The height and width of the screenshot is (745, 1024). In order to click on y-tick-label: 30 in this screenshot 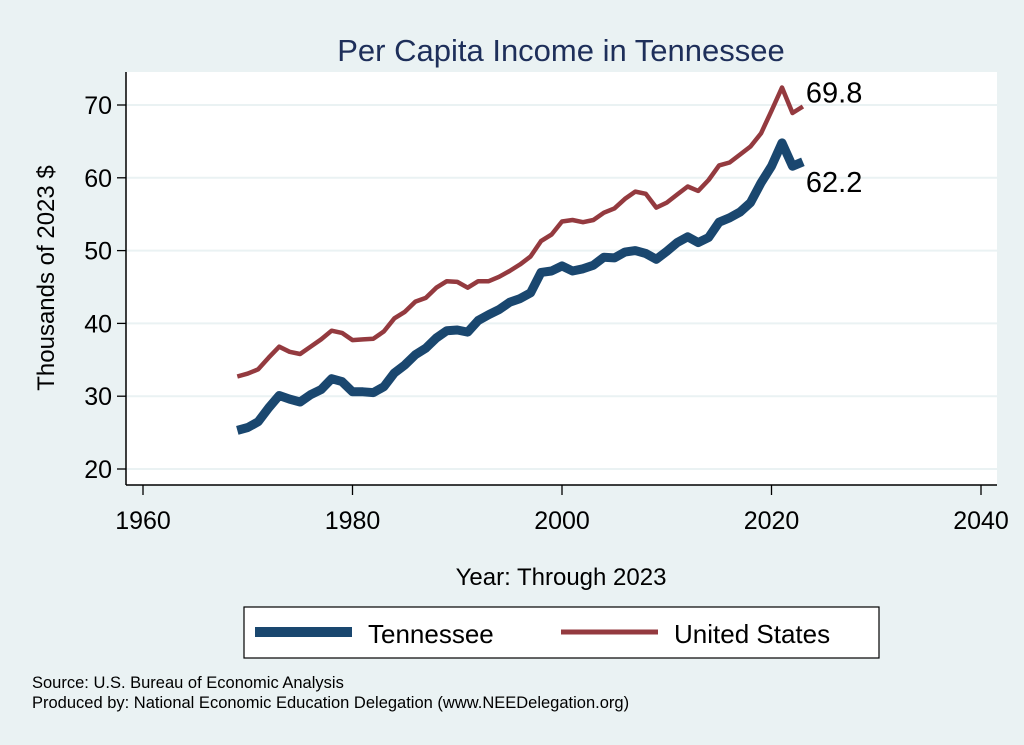, I will do `click(98, 397)`.